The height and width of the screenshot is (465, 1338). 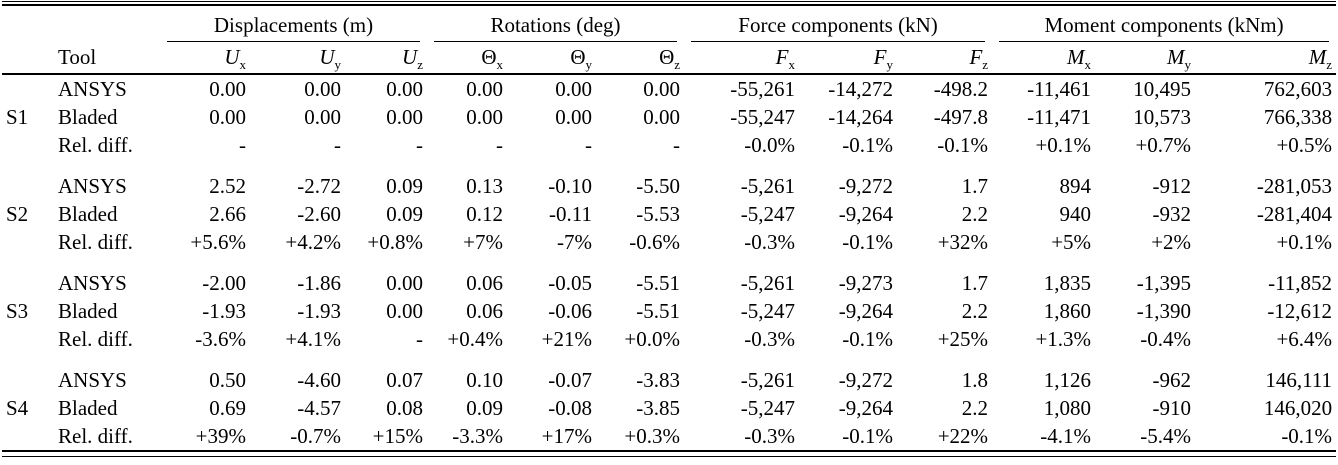 I want to click on value-cell: -0.4%, so click(x=1166, y=338).